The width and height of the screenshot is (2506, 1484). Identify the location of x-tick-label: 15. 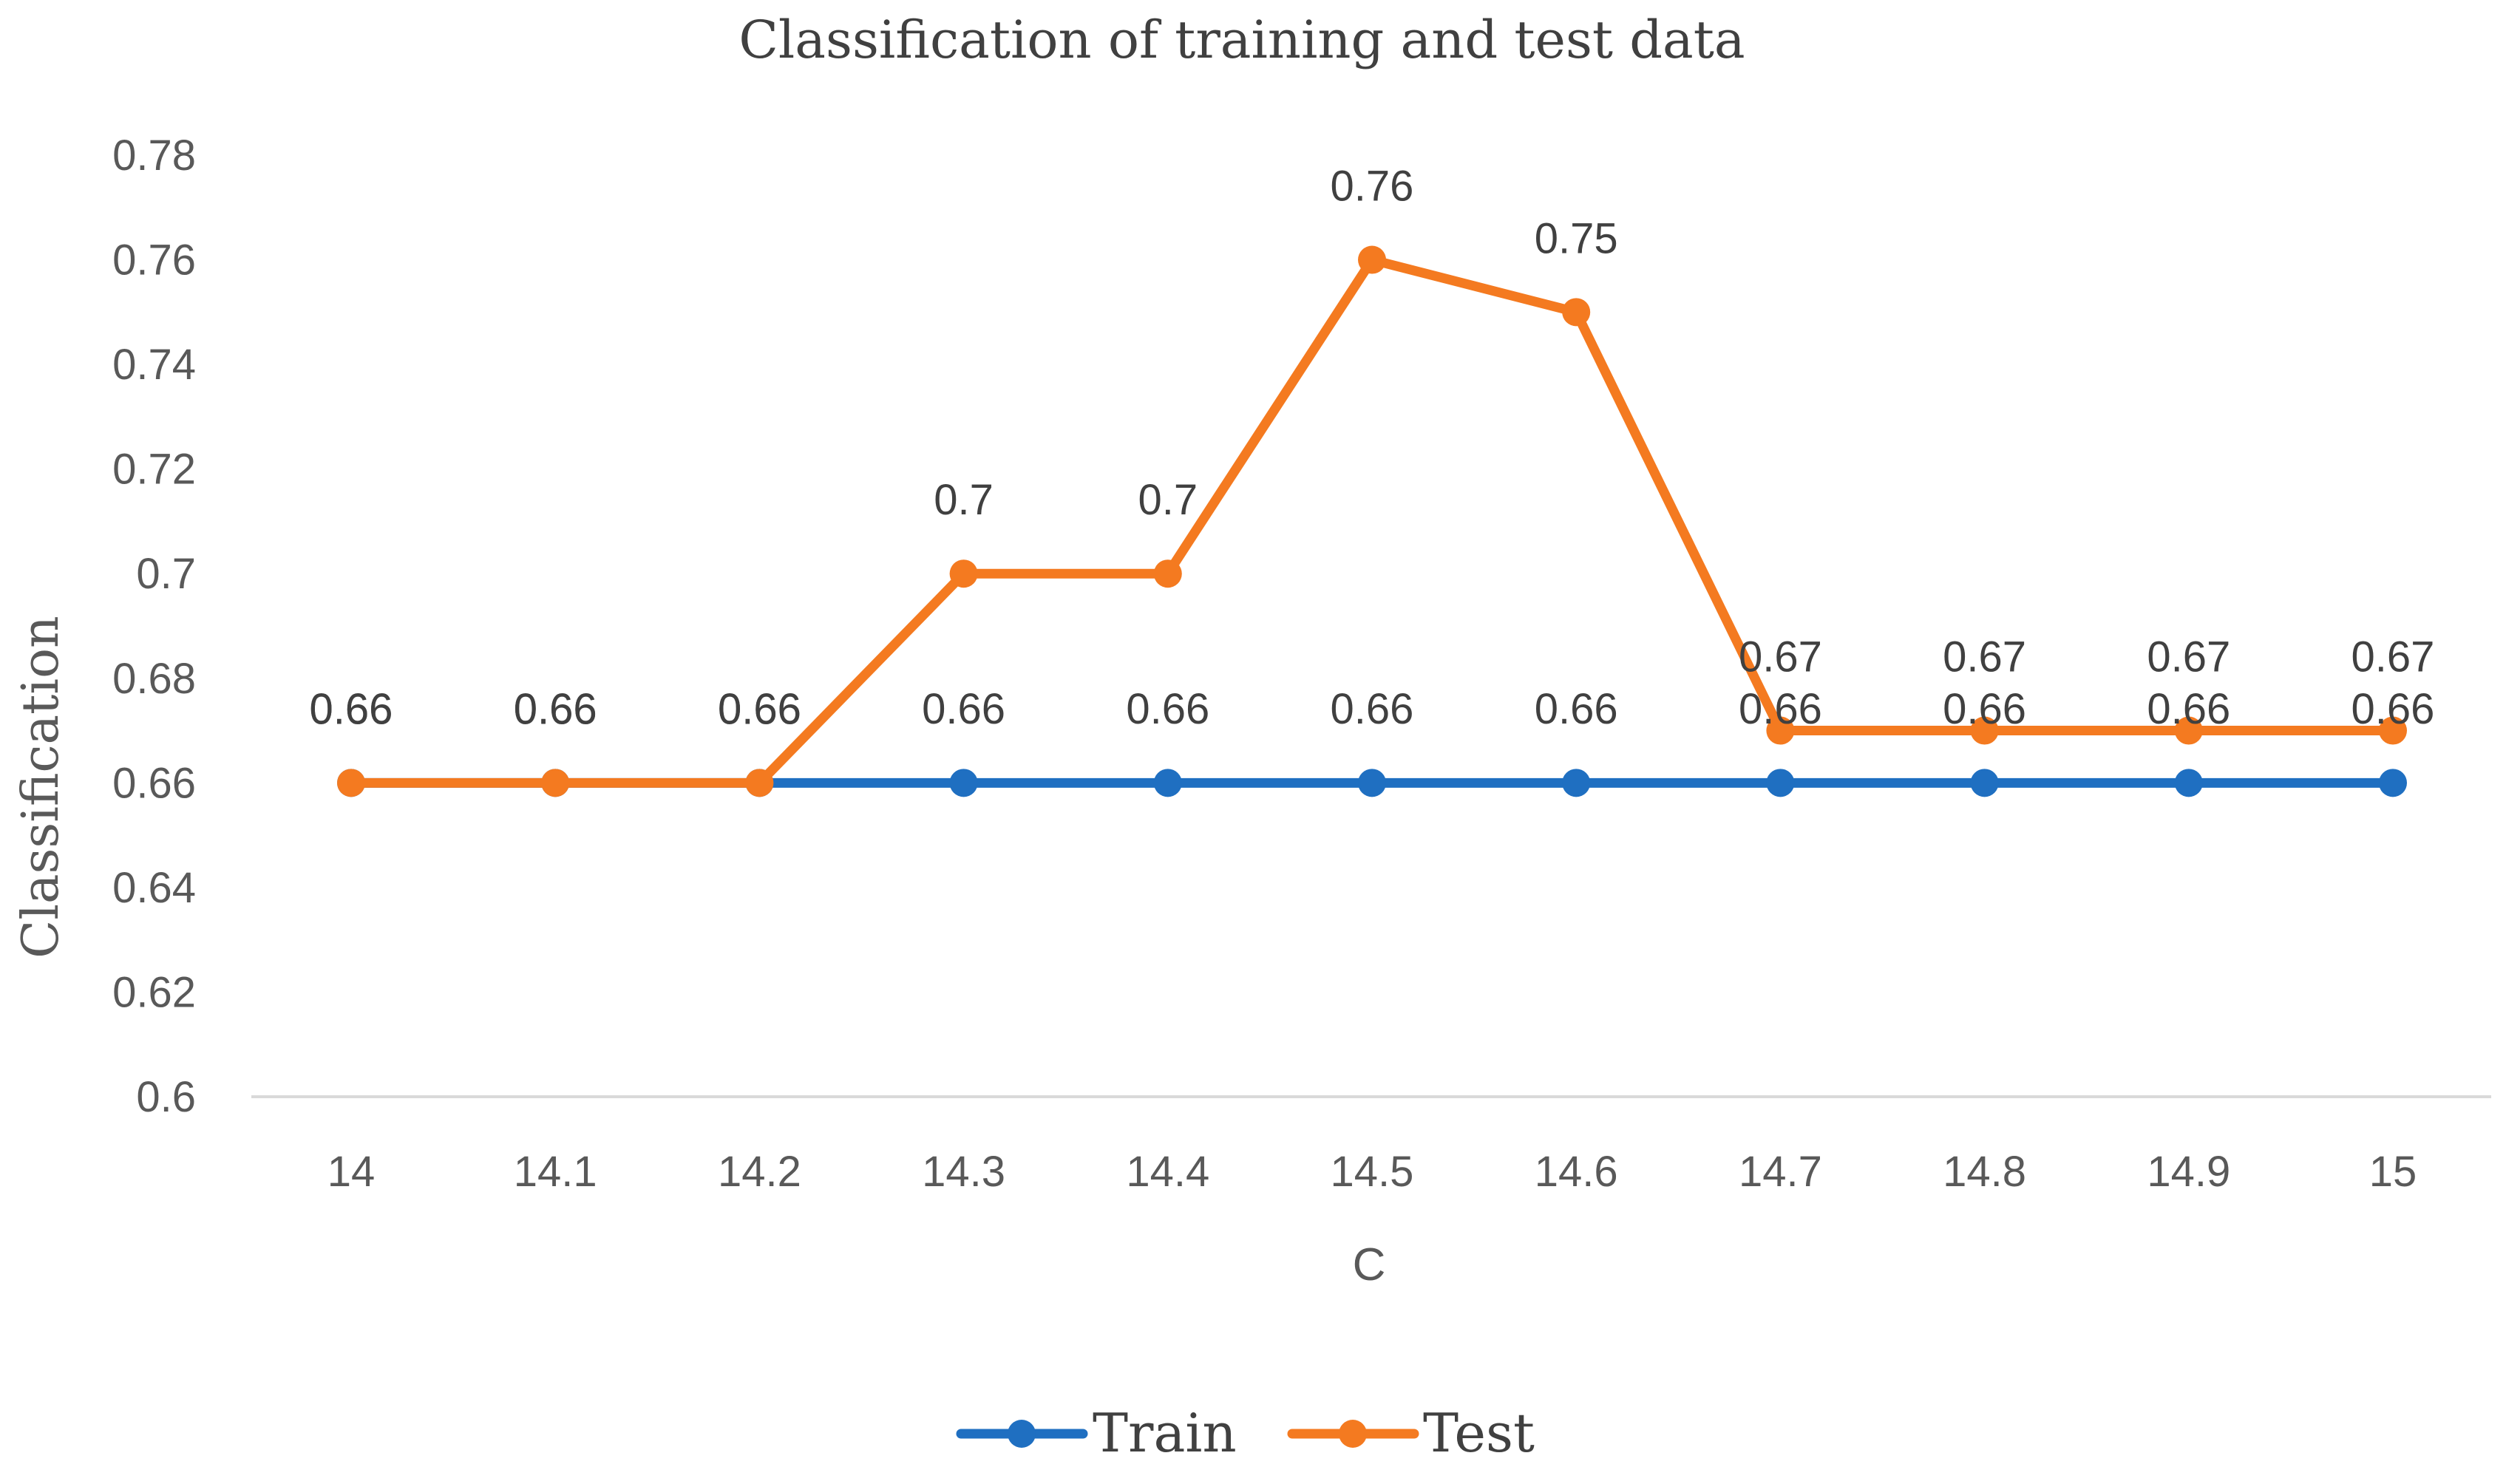
(2393, 1172).